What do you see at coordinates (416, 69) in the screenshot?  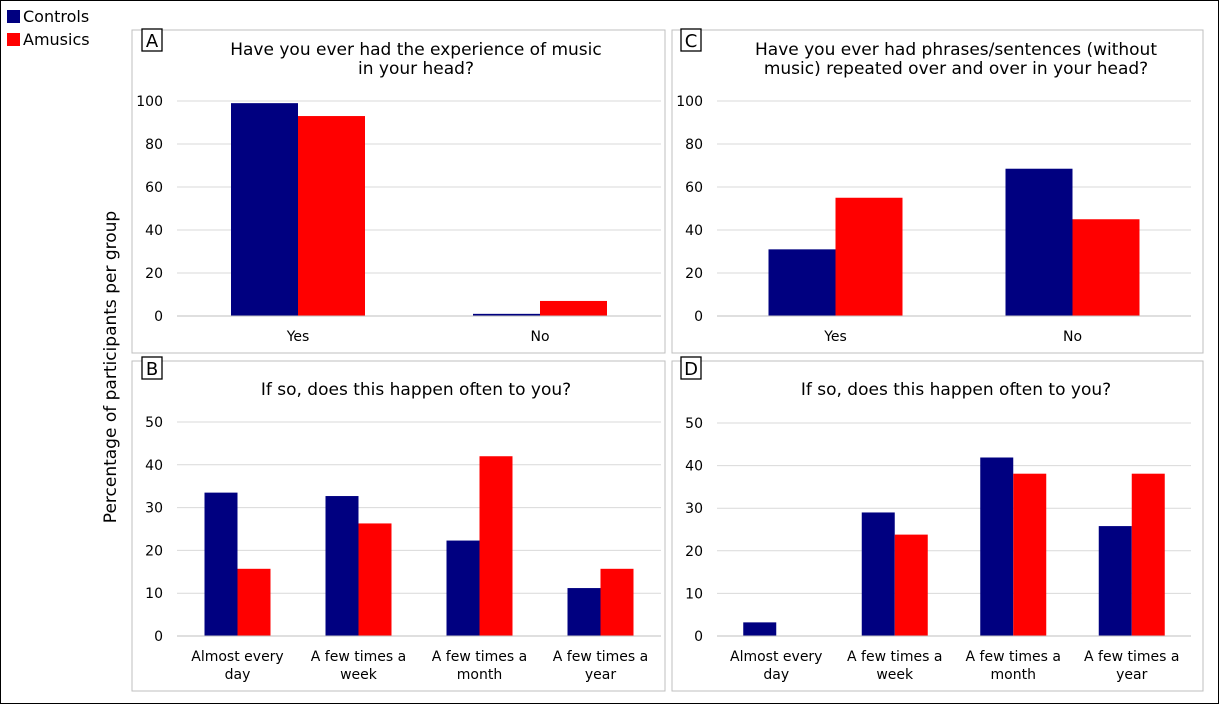 I see `panel-title: in your head?` at bounding box center [416, 69].